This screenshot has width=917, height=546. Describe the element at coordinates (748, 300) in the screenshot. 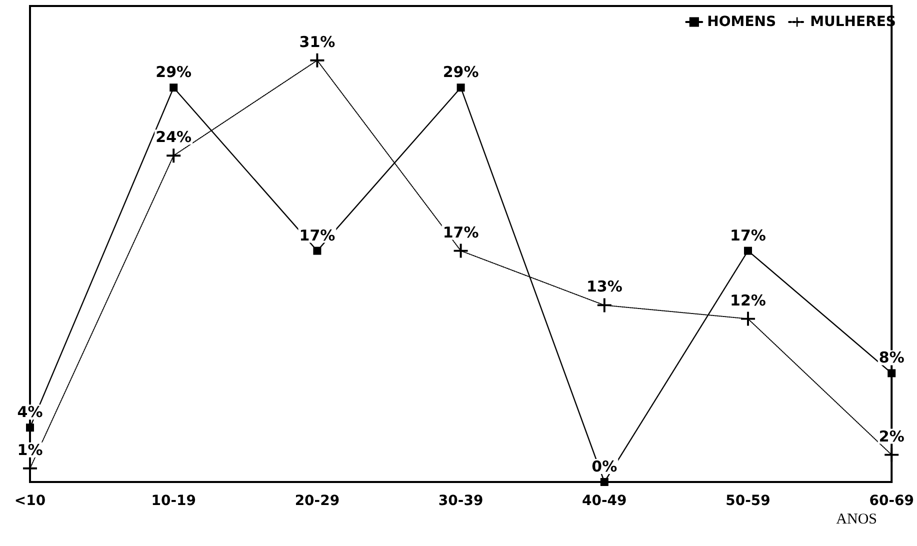

I see `data-label: 12%` at that location.